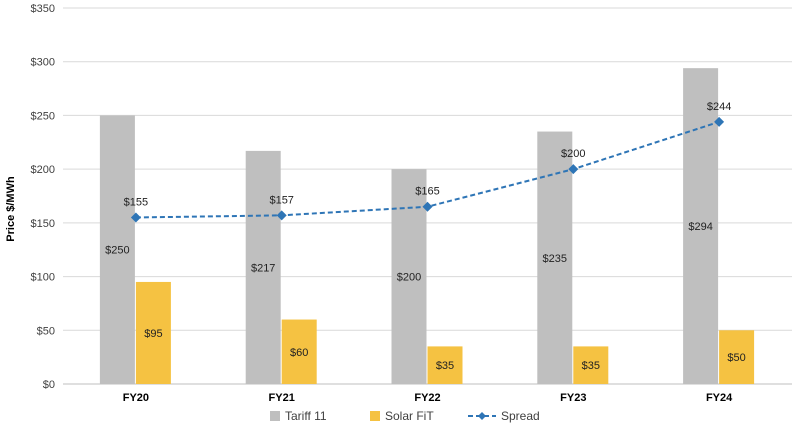  I want to click on x-tick-label: FY22, so click(427, 398).